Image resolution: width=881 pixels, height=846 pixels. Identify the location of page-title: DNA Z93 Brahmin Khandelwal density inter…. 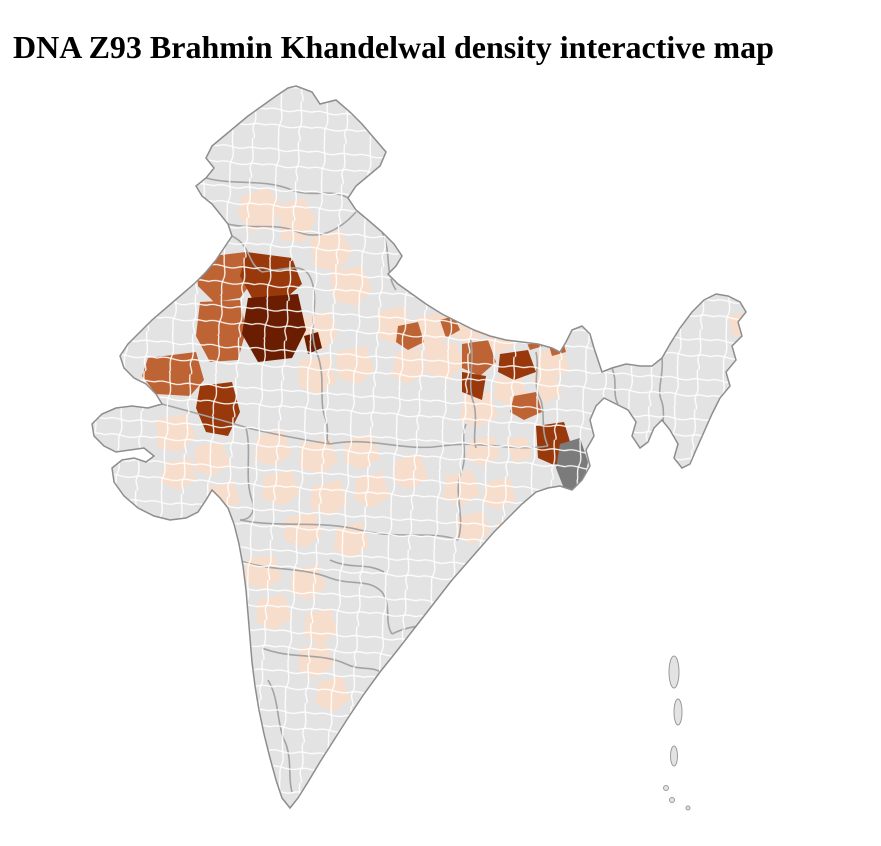
(393, 47).